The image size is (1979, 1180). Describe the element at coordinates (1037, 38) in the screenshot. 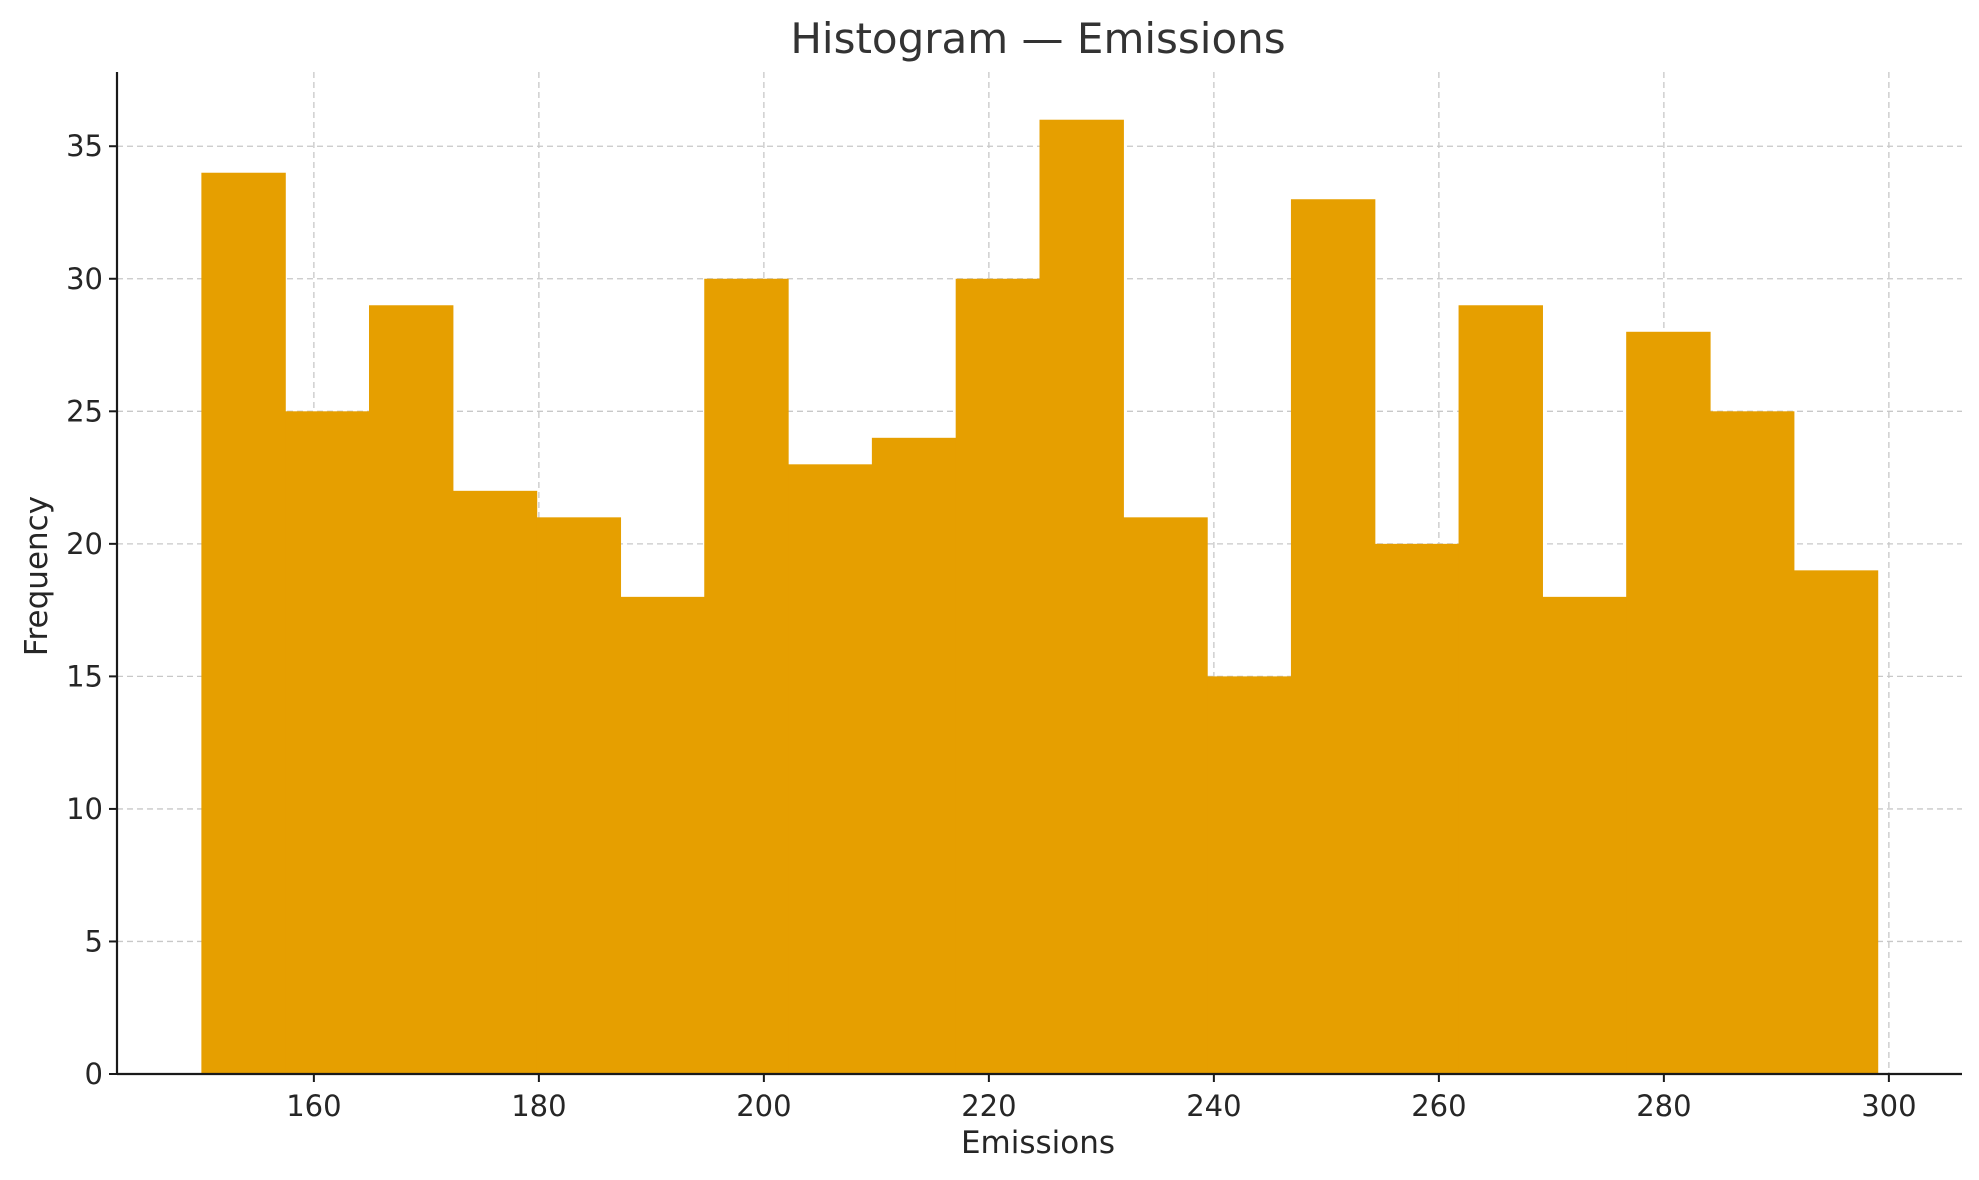

I see `chart-title: Histogram — Emissions` at that location.